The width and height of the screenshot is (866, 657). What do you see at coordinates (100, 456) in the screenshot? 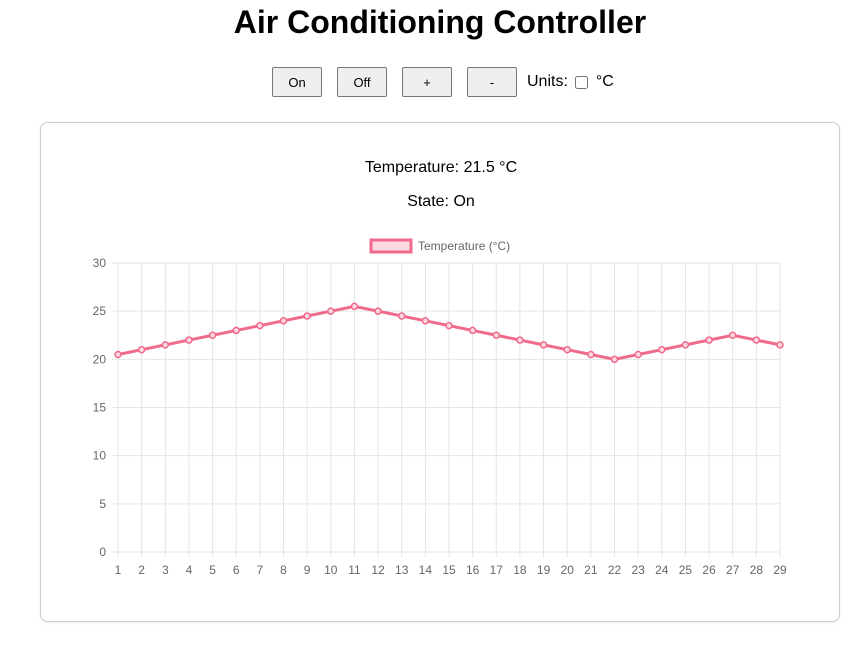
I see `y-tick-label: 10` at bounding box center [100, 456].